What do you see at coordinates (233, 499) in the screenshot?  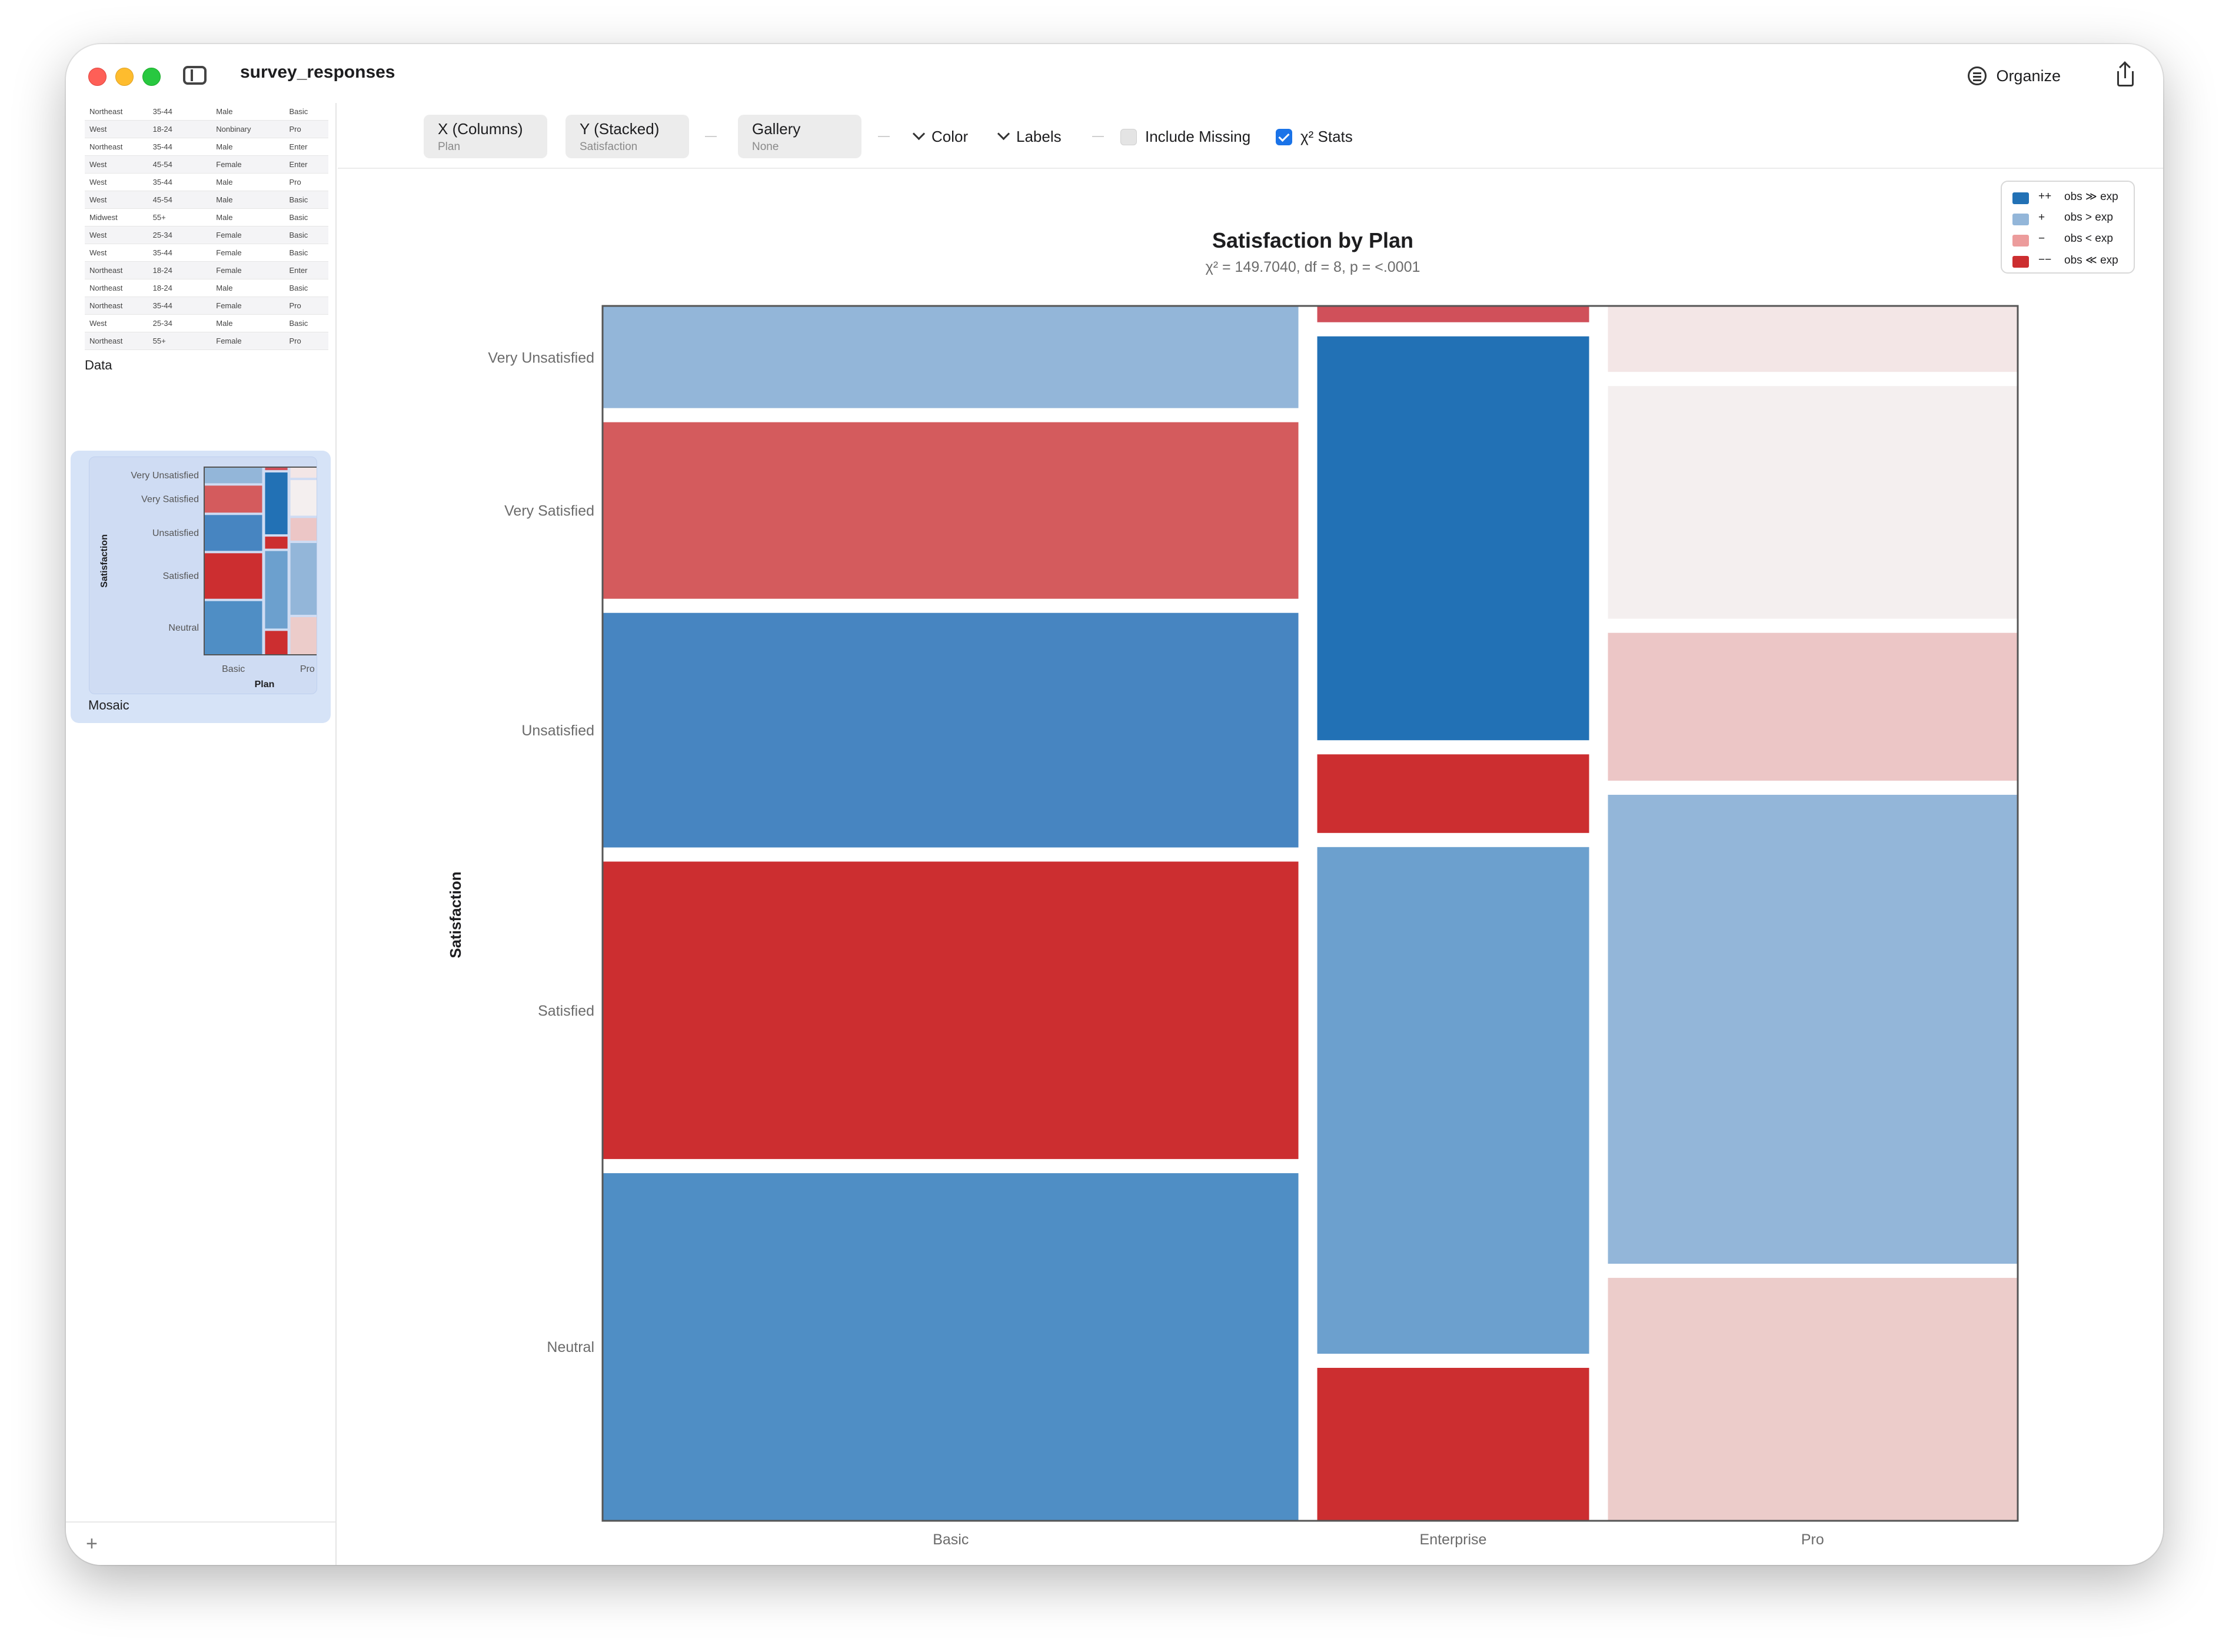 I see `thumb-tile-basic-very-satisfied` at bounding box center [233, 499].